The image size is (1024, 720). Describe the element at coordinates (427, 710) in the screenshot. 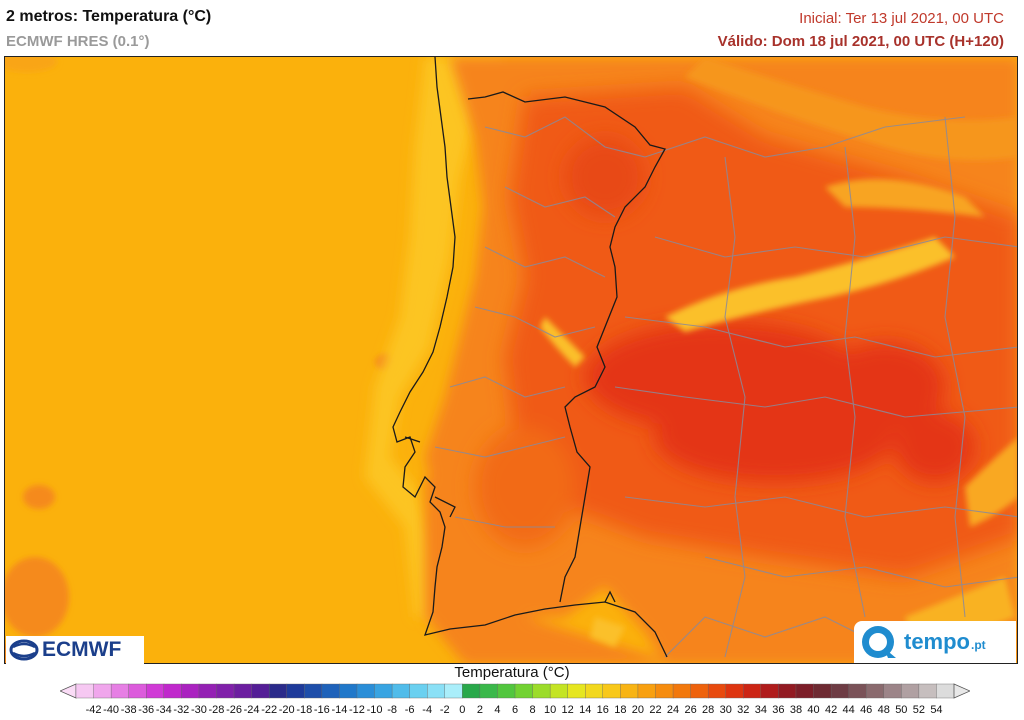

I see `colorbar-tick-label: -4` at that location.